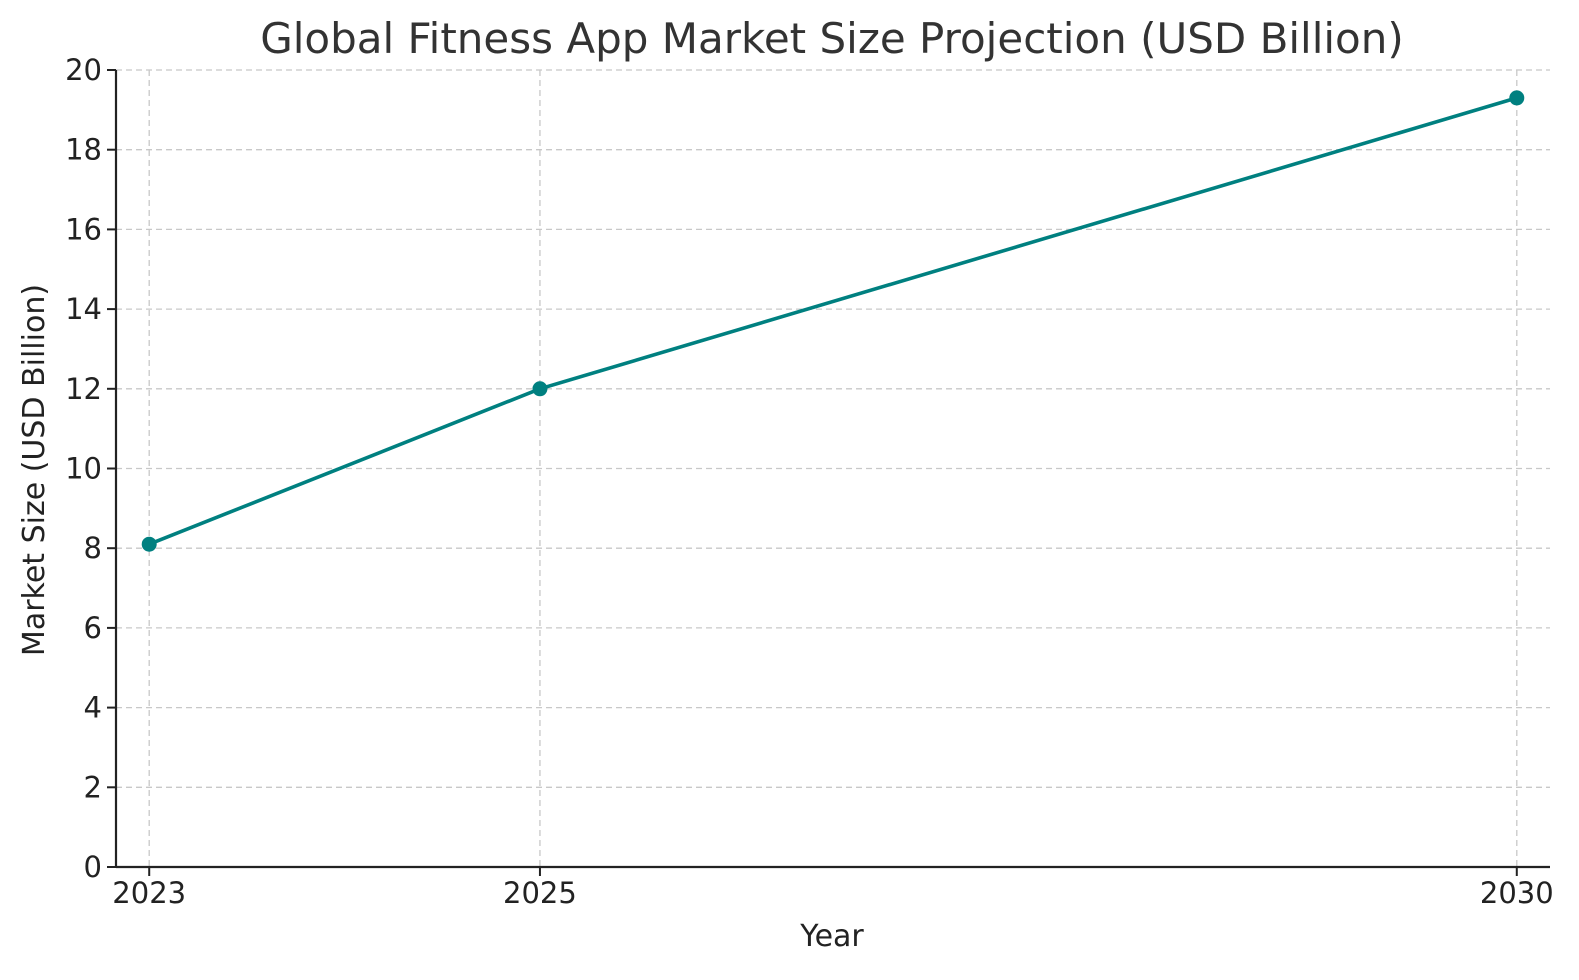 The width and height of the screenshot is (1579, 980). What do you see at coordinates (93, 787) in the screenshot?
I see `y-tick-label: 2` at bounding box center [93, 787].